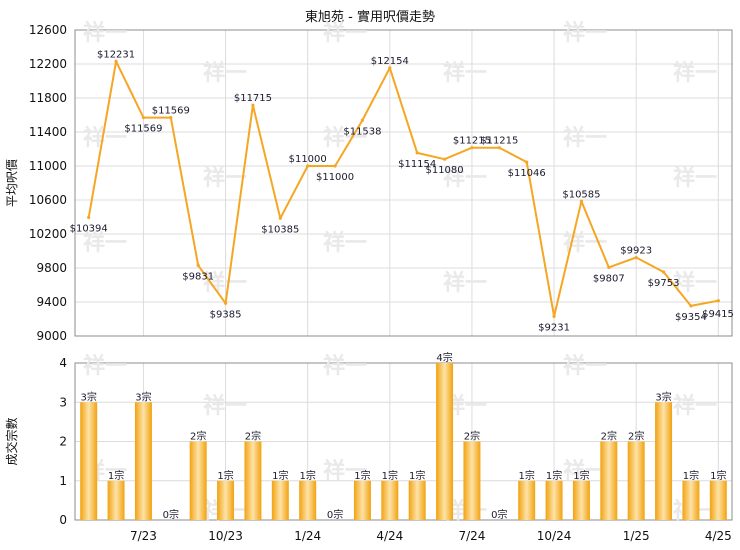 The width and height of the screenshot is (740, 550). What do you see at coordinates (48, 98) in the screenshot?
I see `y-tick-label: 11800` at bounding box center [48, 98].